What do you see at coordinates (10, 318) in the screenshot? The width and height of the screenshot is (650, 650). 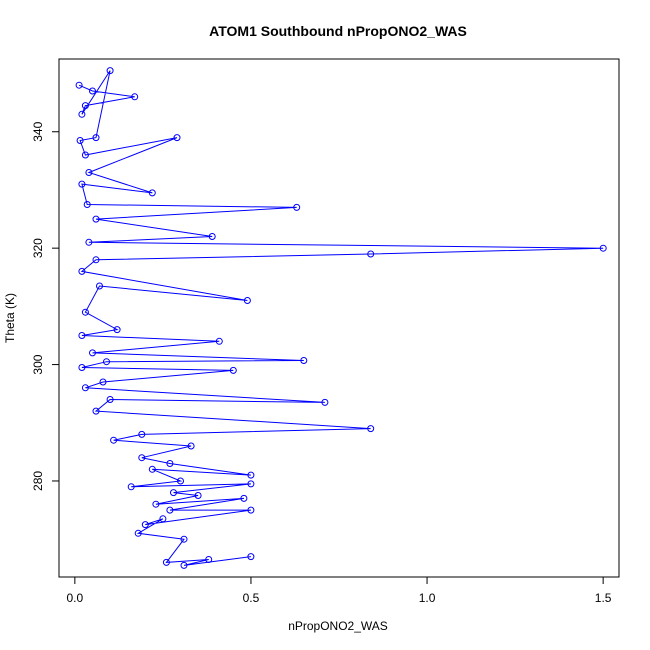 I see `y-axis-label: Theta (K)` at bounding box center [10, 318].